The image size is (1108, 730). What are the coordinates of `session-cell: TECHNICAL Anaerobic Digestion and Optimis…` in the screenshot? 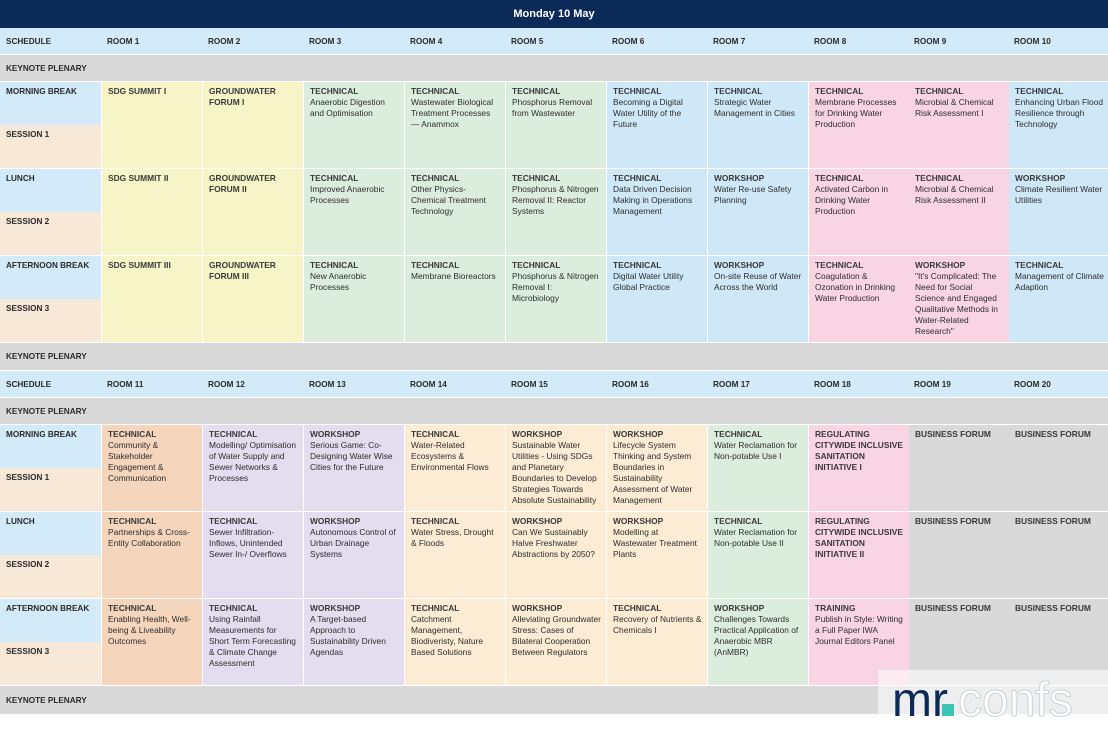 It's located at (354, 125).